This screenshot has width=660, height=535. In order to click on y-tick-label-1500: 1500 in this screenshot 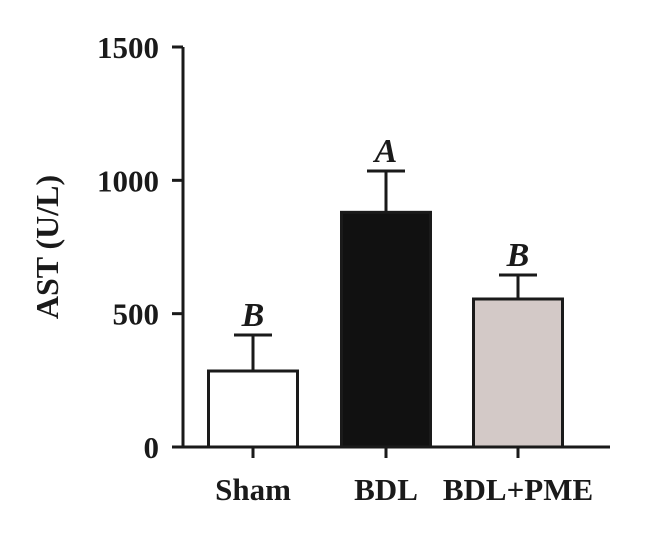, I will do `click(128, 47)`.